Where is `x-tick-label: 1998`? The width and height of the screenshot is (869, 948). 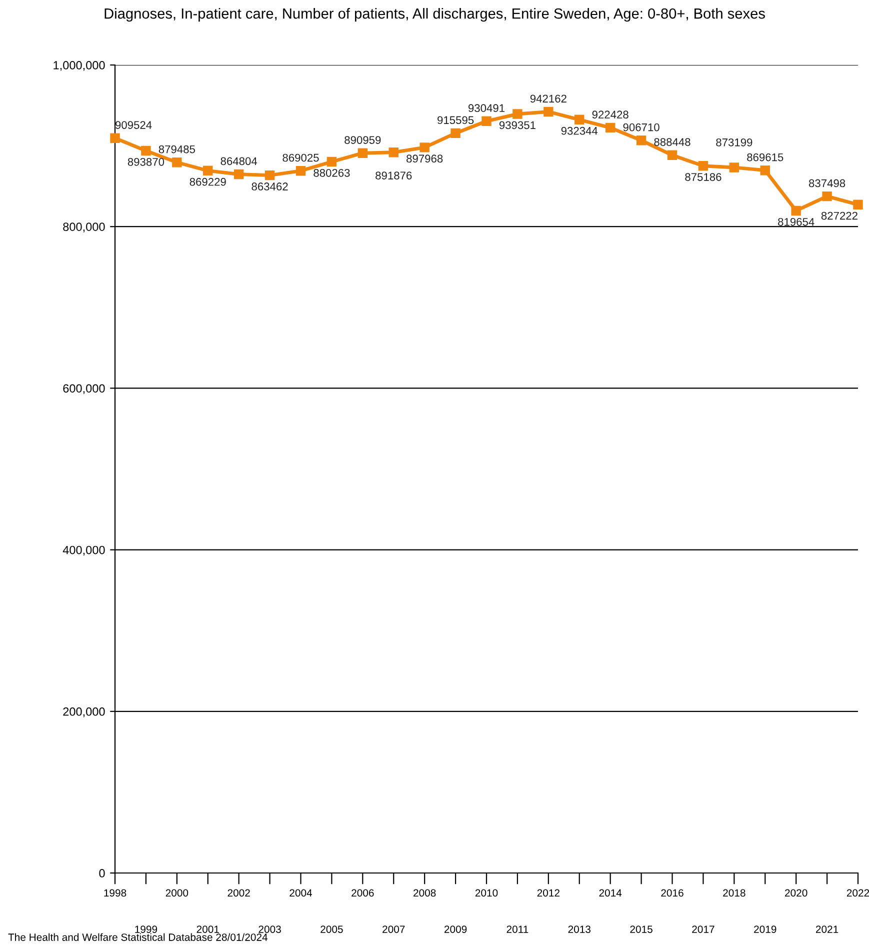
x-tick-label: 1998 is located at coordinates (115, 893).